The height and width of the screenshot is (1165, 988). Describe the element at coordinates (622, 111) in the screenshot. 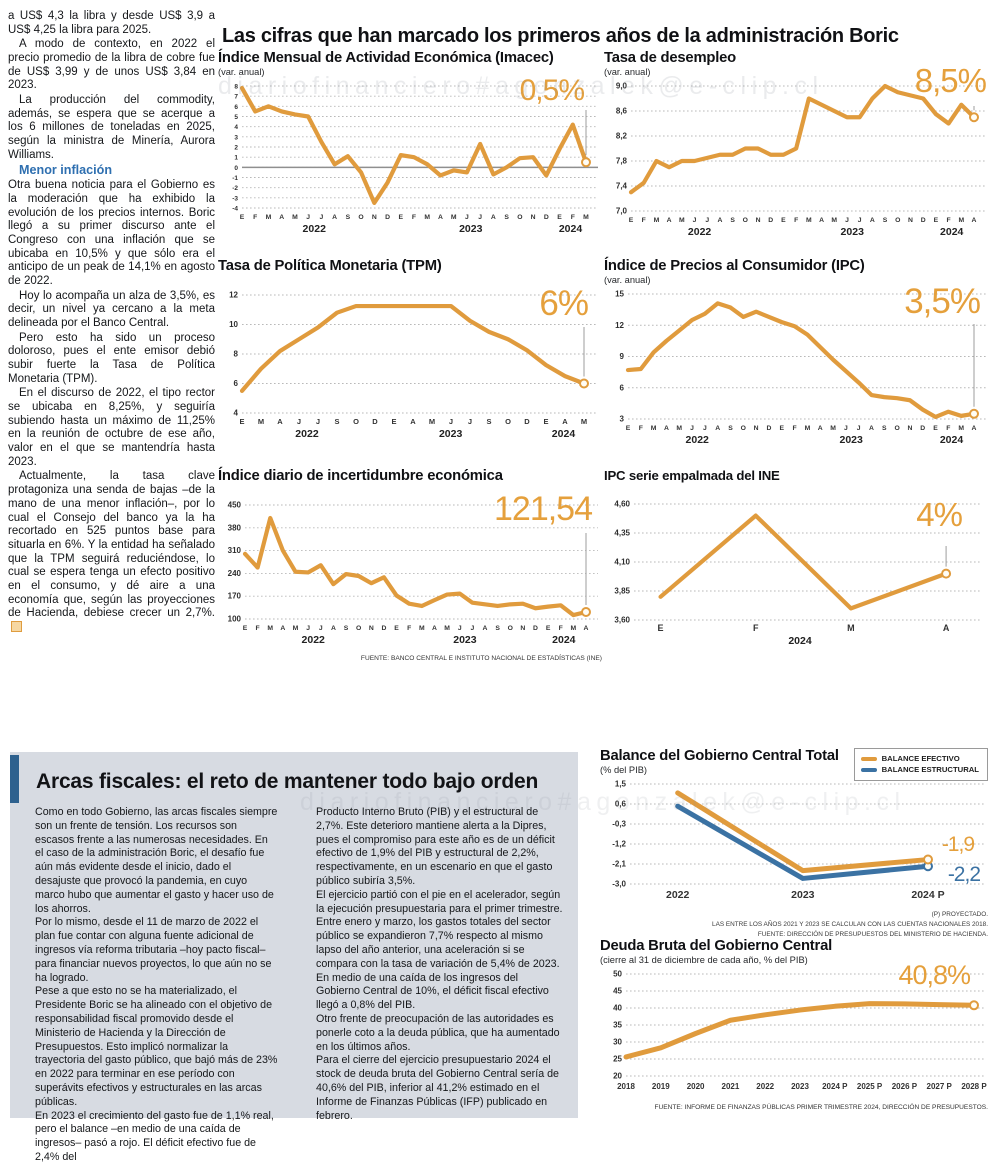

I see `svg-text: 8,6` at that location.